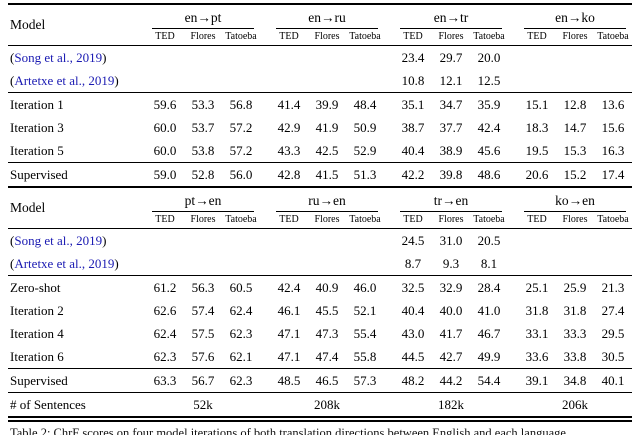 The image size is (640, 435). I want to click on score-cell: 46.5, so click(327, 380).